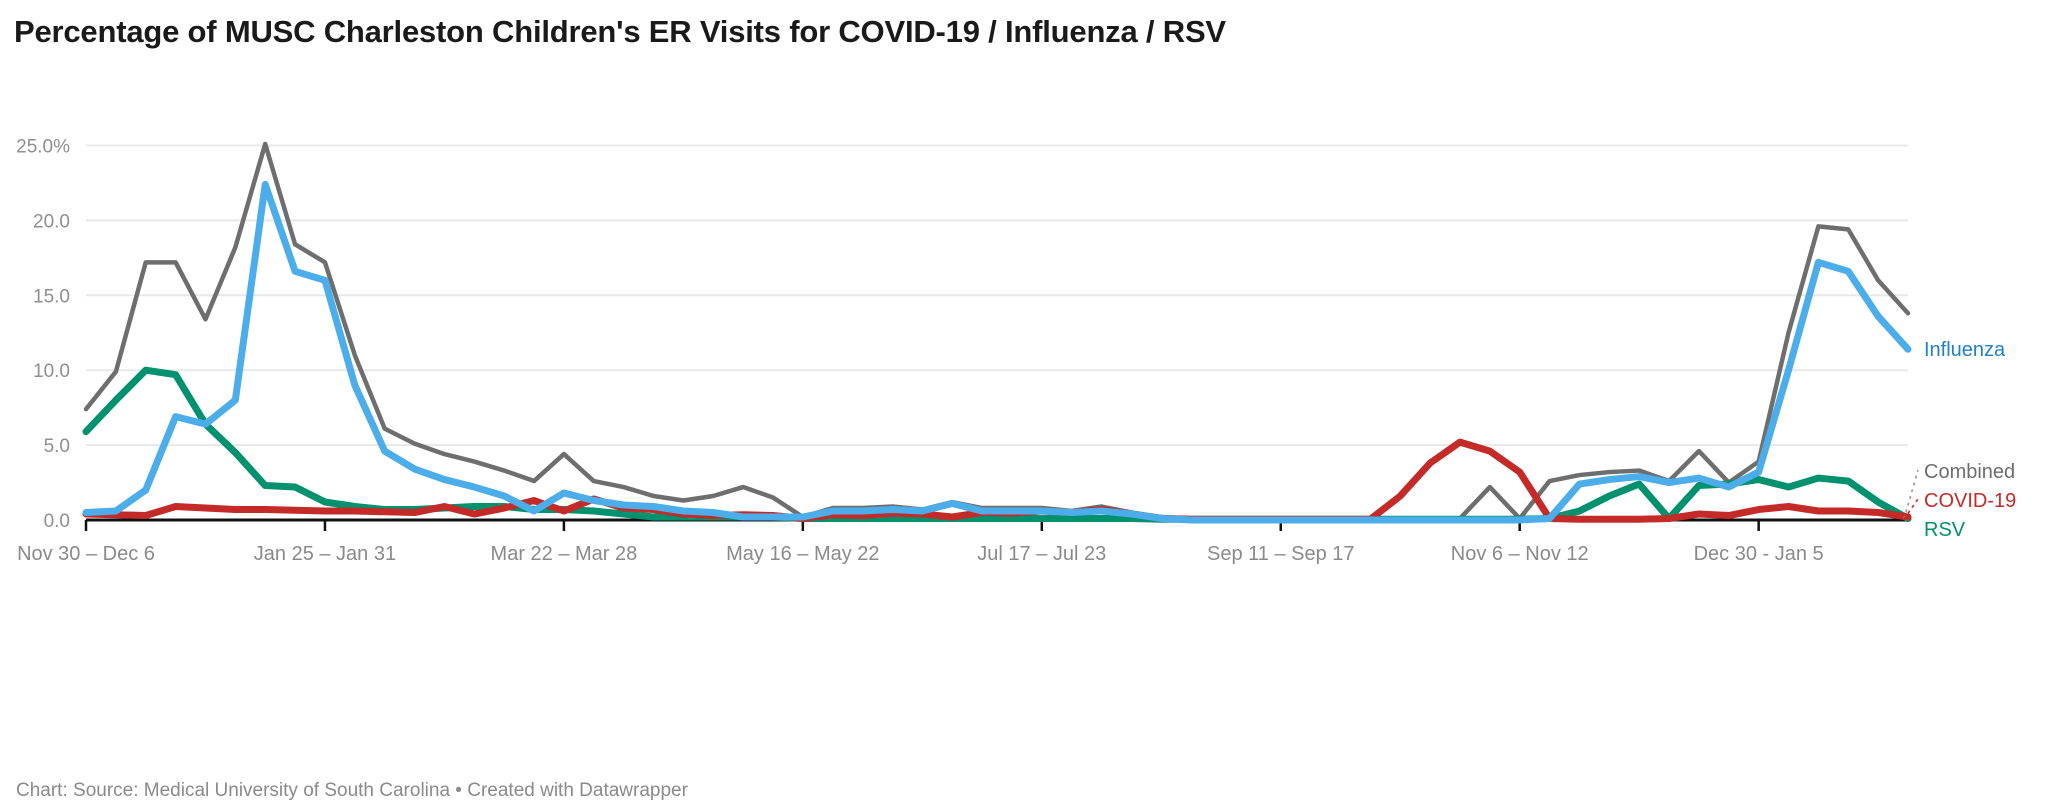 The image size is (2050, 809). Describe the element at coordinates (1969, 472) in the screenshot. I see `legend-label-combined: Combined` at that location.